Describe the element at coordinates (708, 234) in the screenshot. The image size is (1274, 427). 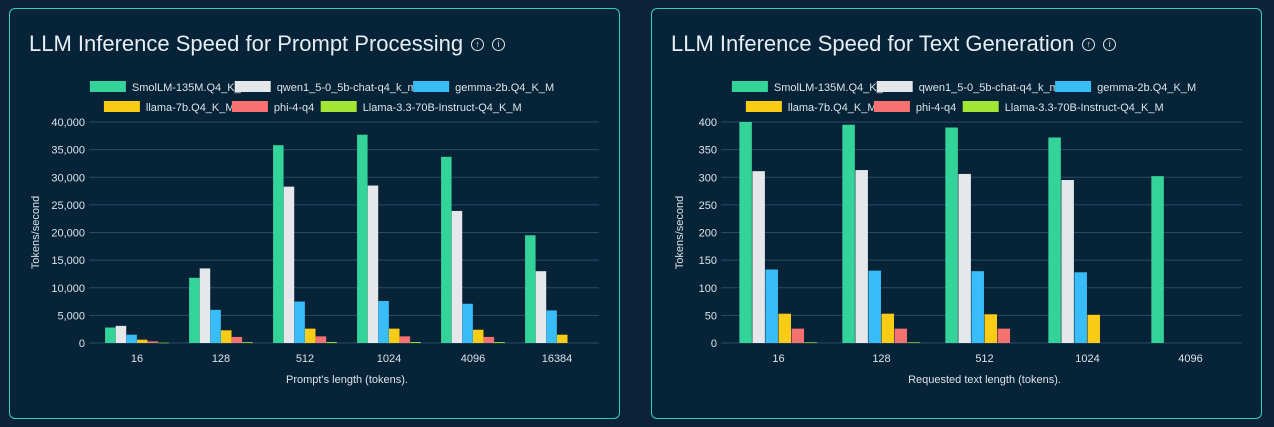
I see `y-tick-label: 200` at that location.